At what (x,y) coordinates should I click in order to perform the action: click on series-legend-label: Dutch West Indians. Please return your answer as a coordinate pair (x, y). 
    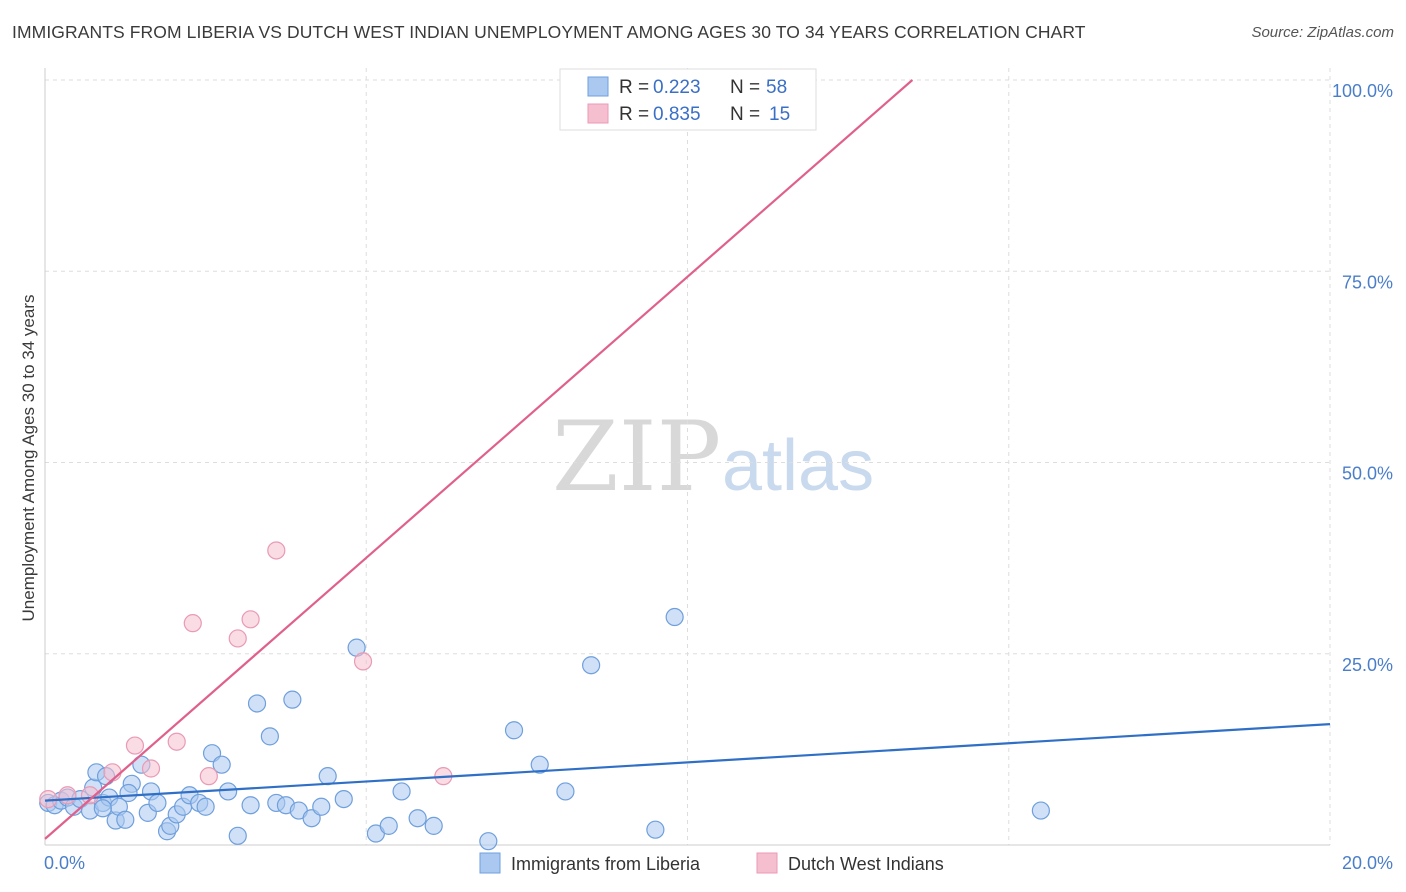
    Looking at the image, I should click on (866, 864).